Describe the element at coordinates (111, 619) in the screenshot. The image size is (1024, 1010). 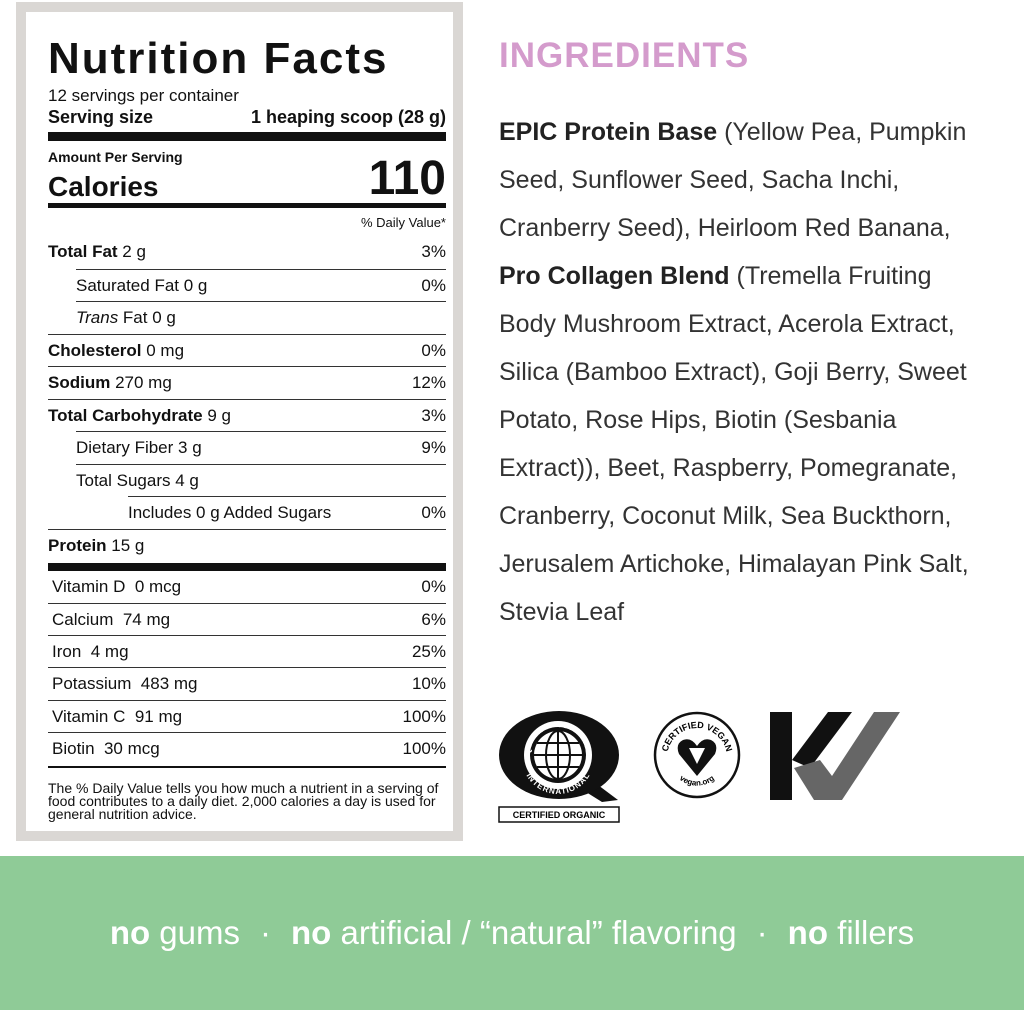
I see `vitamin-name: Calcium 74 mg` at that location.